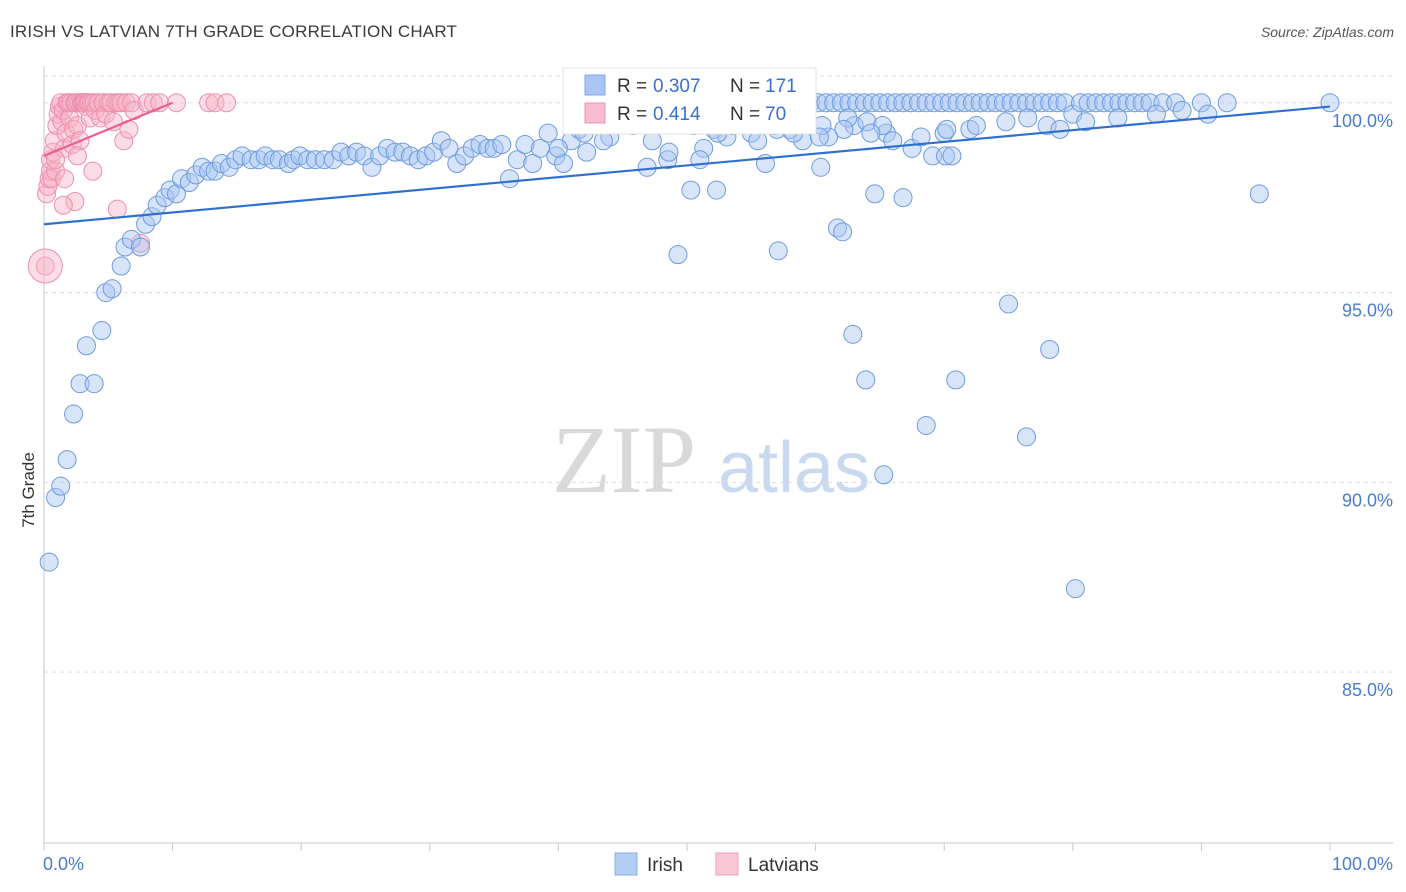 The height and width of the screenshot is (892, 1406). I want to click on y-tick-labels: 85.0% 90.0% 95.0% 100.0%, so click(1362, 405).